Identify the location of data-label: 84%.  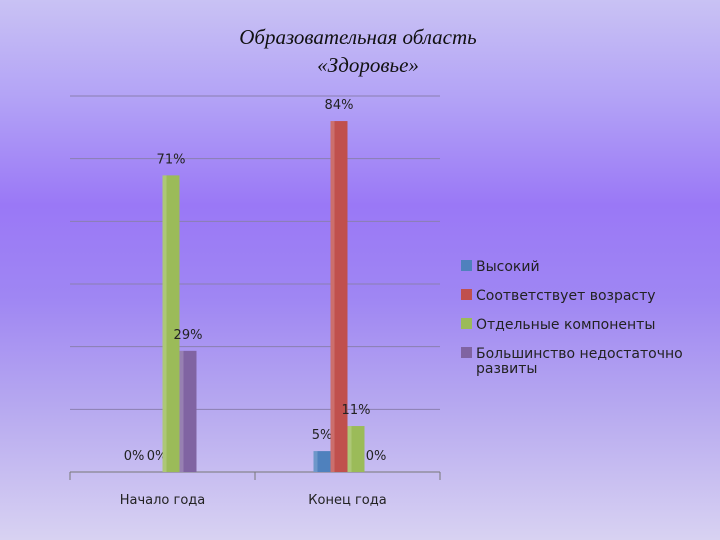
(339, 105).